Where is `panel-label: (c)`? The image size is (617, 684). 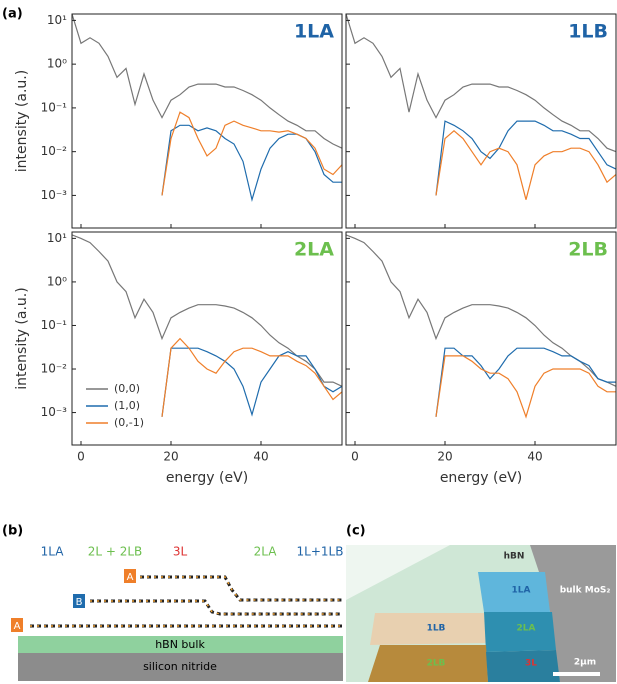 panel-label: (c) is located at coordinates (356, 531).